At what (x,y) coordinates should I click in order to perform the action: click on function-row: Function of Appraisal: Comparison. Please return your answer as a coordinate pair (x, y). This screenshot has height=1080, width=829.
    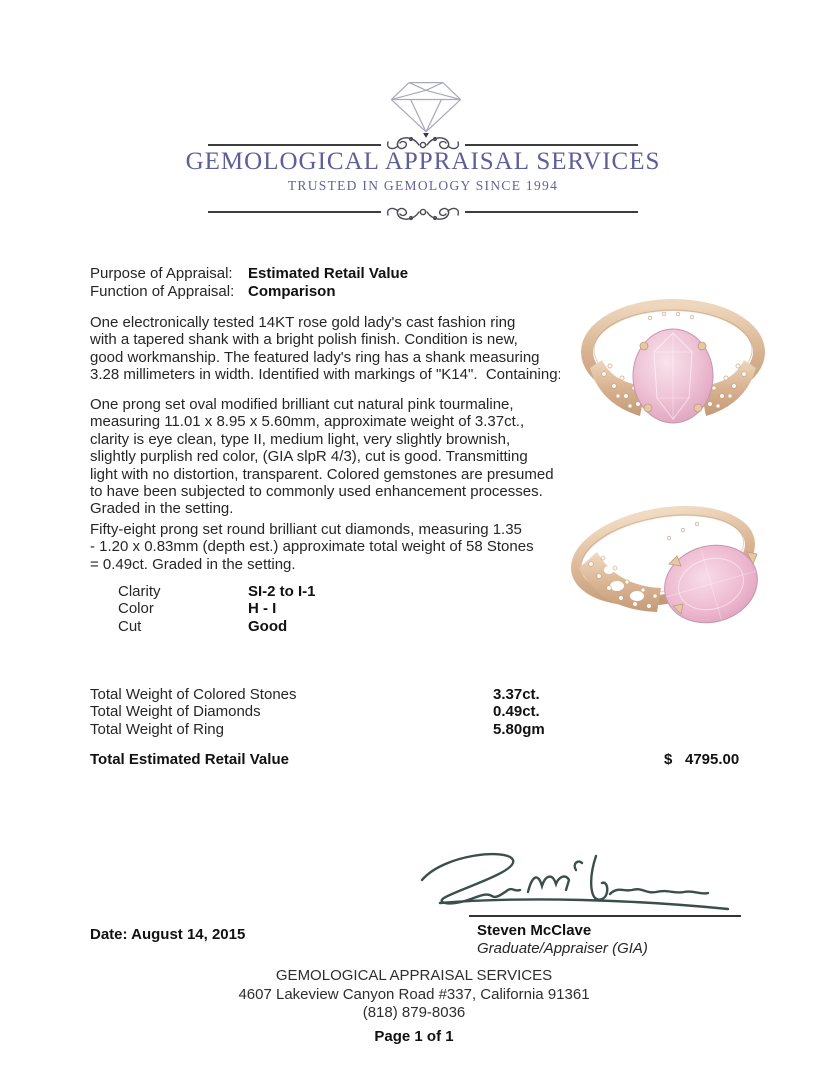
    Looking at the image, I should click on (249, 292).